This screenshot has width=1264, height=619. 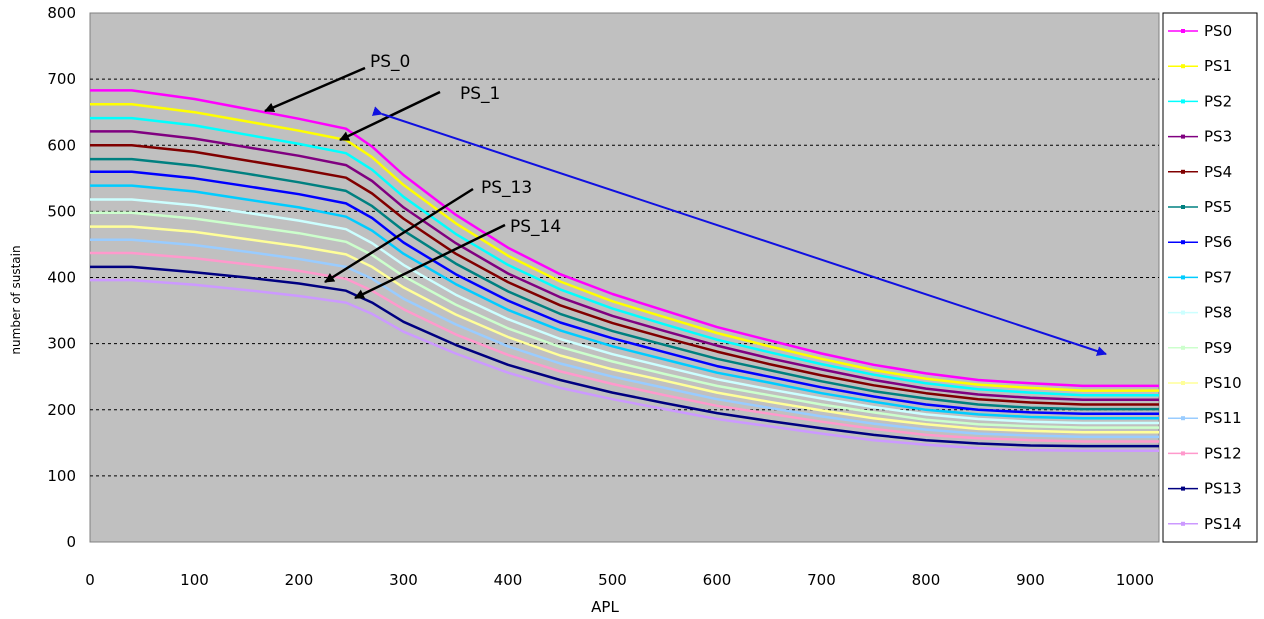 I want to click on x-tick-label: 300, so click(x=403, y=580).